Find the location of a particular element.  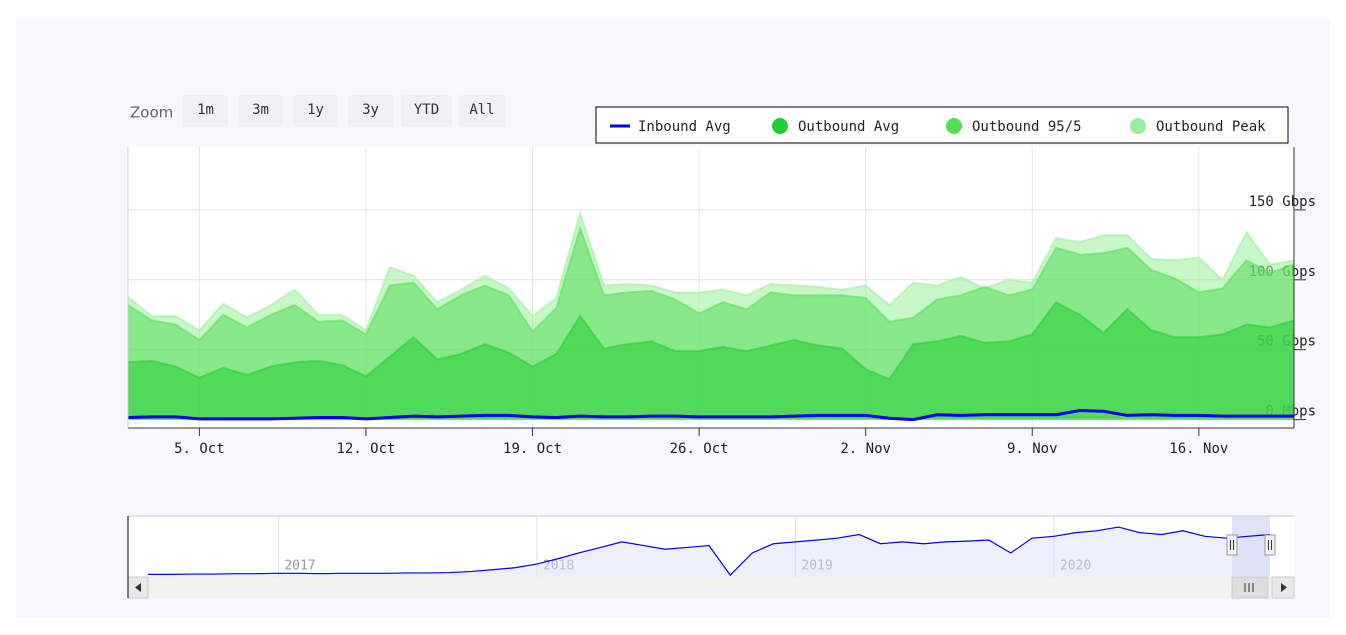

zoom-button-label: 1y is located at coordinates (315, 110).